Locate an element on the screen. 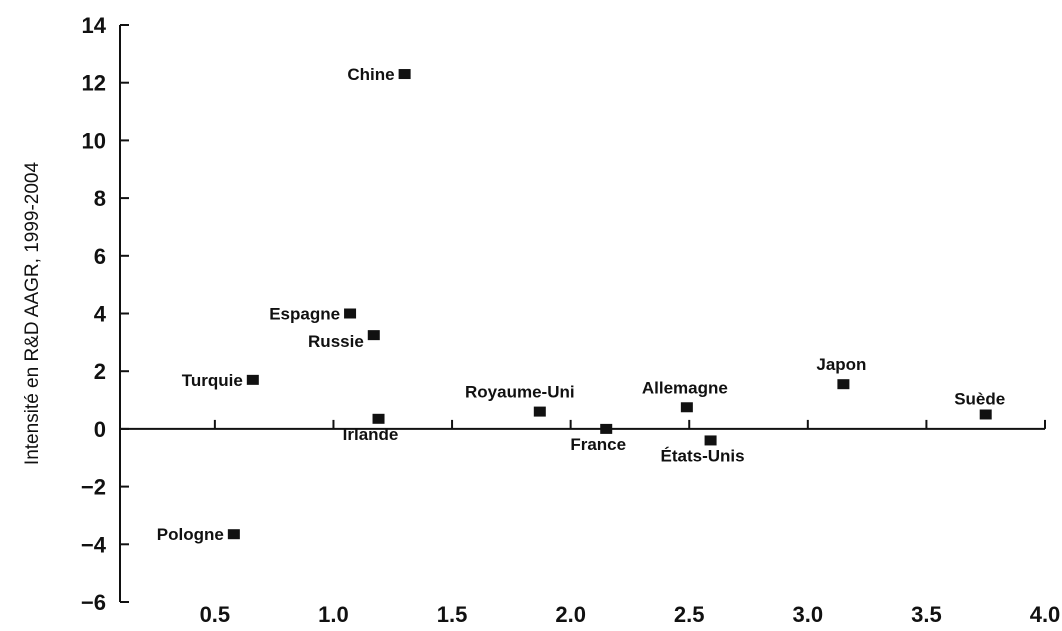 Image resolution: width=1062 pixels, height=631 pixels. y-ticks: 14 12 10 8 6 4 2 0 −2 −4 −6 is located at coordinates (105, 314).